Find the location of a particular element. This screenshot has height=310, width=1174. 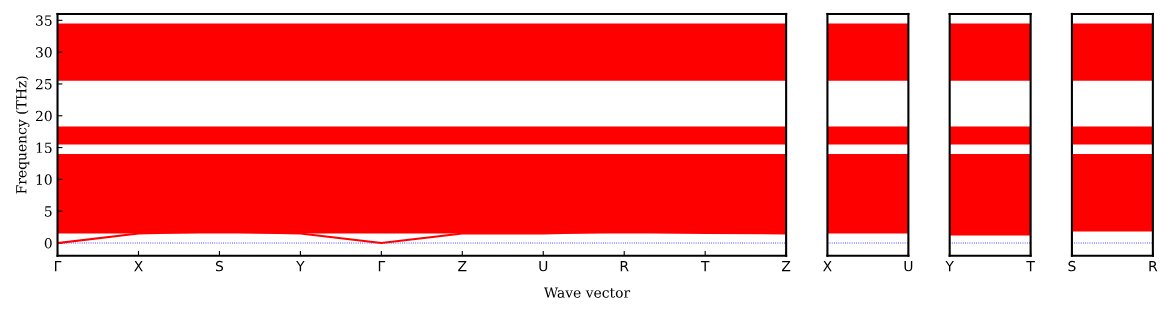

y-tick-label: 15 is located at coordinates (44, 148).